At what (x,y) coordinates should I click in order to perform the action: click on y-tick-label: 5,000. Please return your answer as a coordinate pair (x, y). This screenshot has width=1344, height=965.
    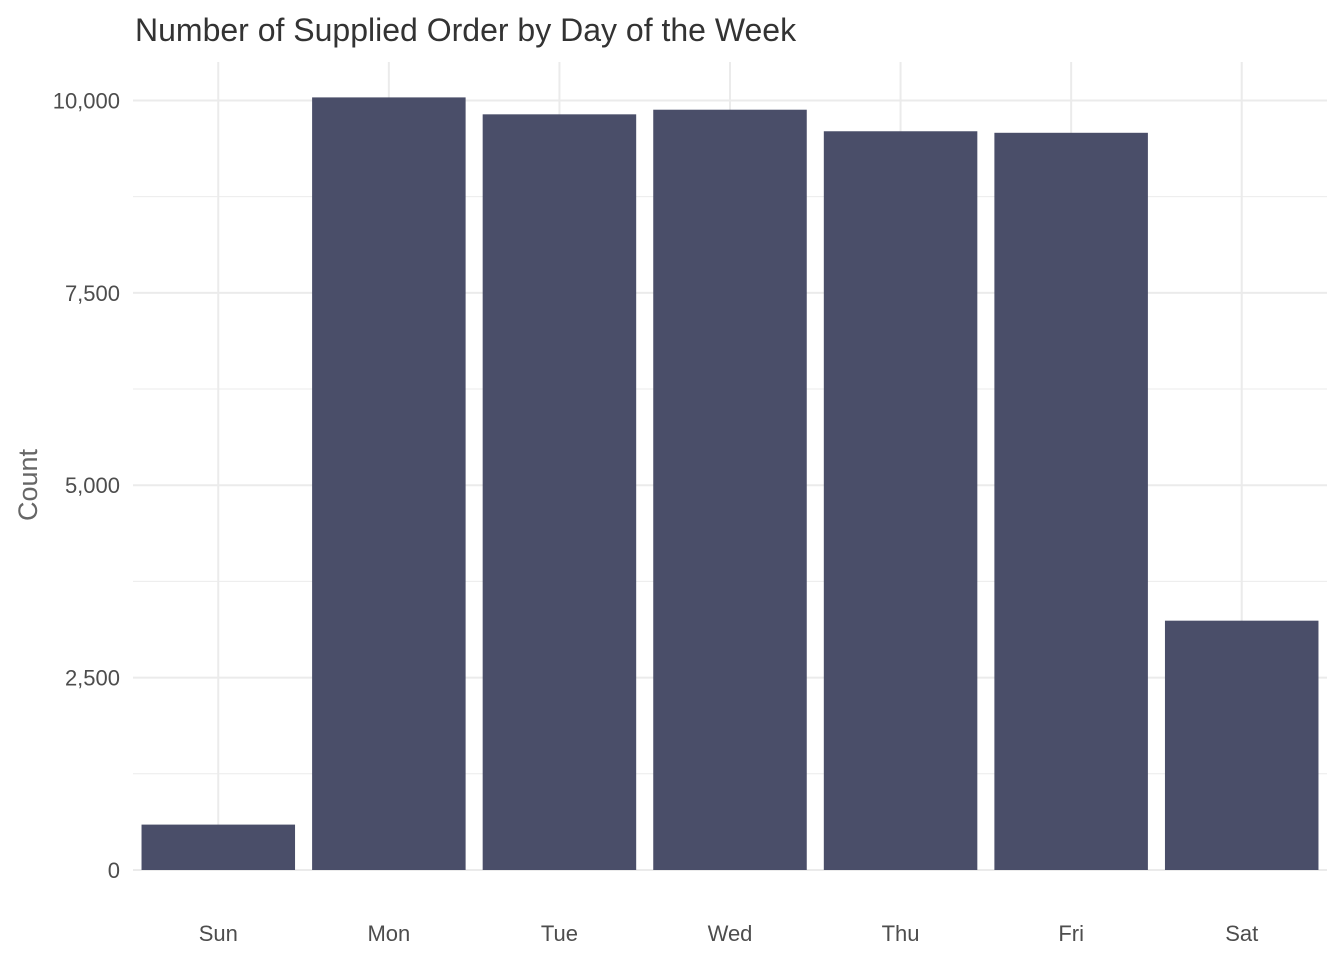
    Looking at the image, I should click on (92, 485).